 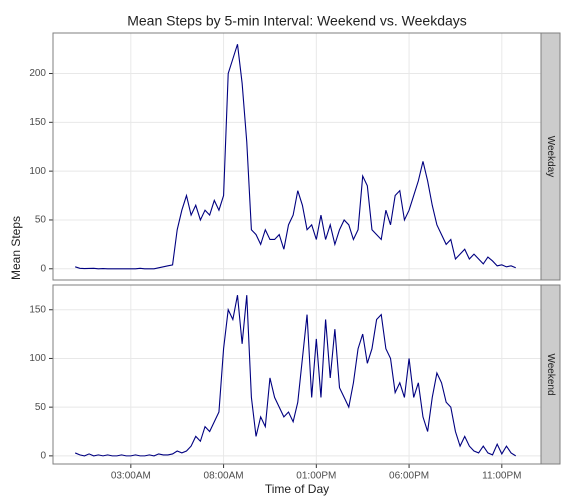 What do you see at coordinates (409, 476) in the screenshot?
I see `x-tick-label: 06:00PM` at bounding box center [409, 476].